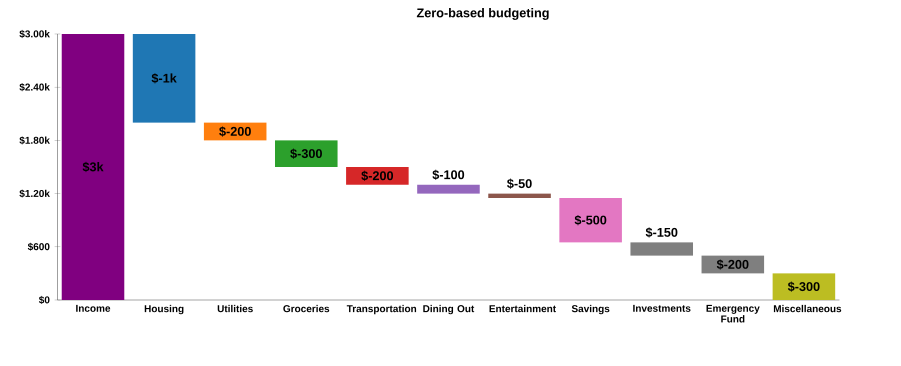 The image size is (901, 366). I want to click on data-label: $-150, so click(662, 232).